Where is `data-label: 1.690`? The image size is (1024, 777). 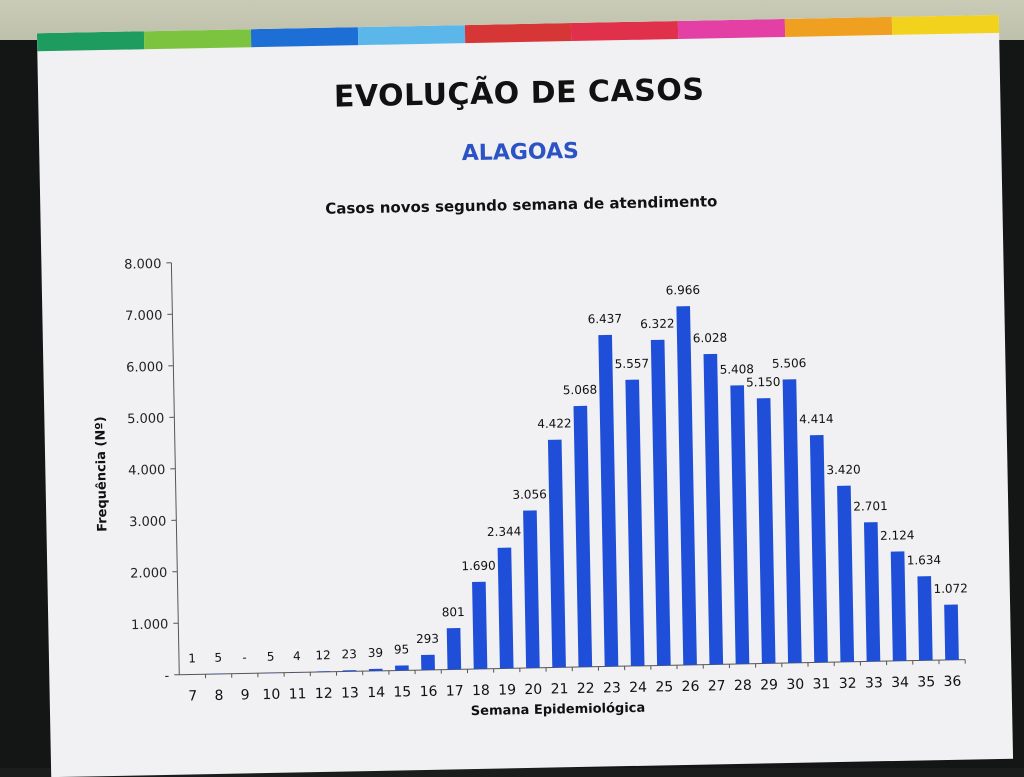
data-label: 1.690 is located at coordinates (478, 566).